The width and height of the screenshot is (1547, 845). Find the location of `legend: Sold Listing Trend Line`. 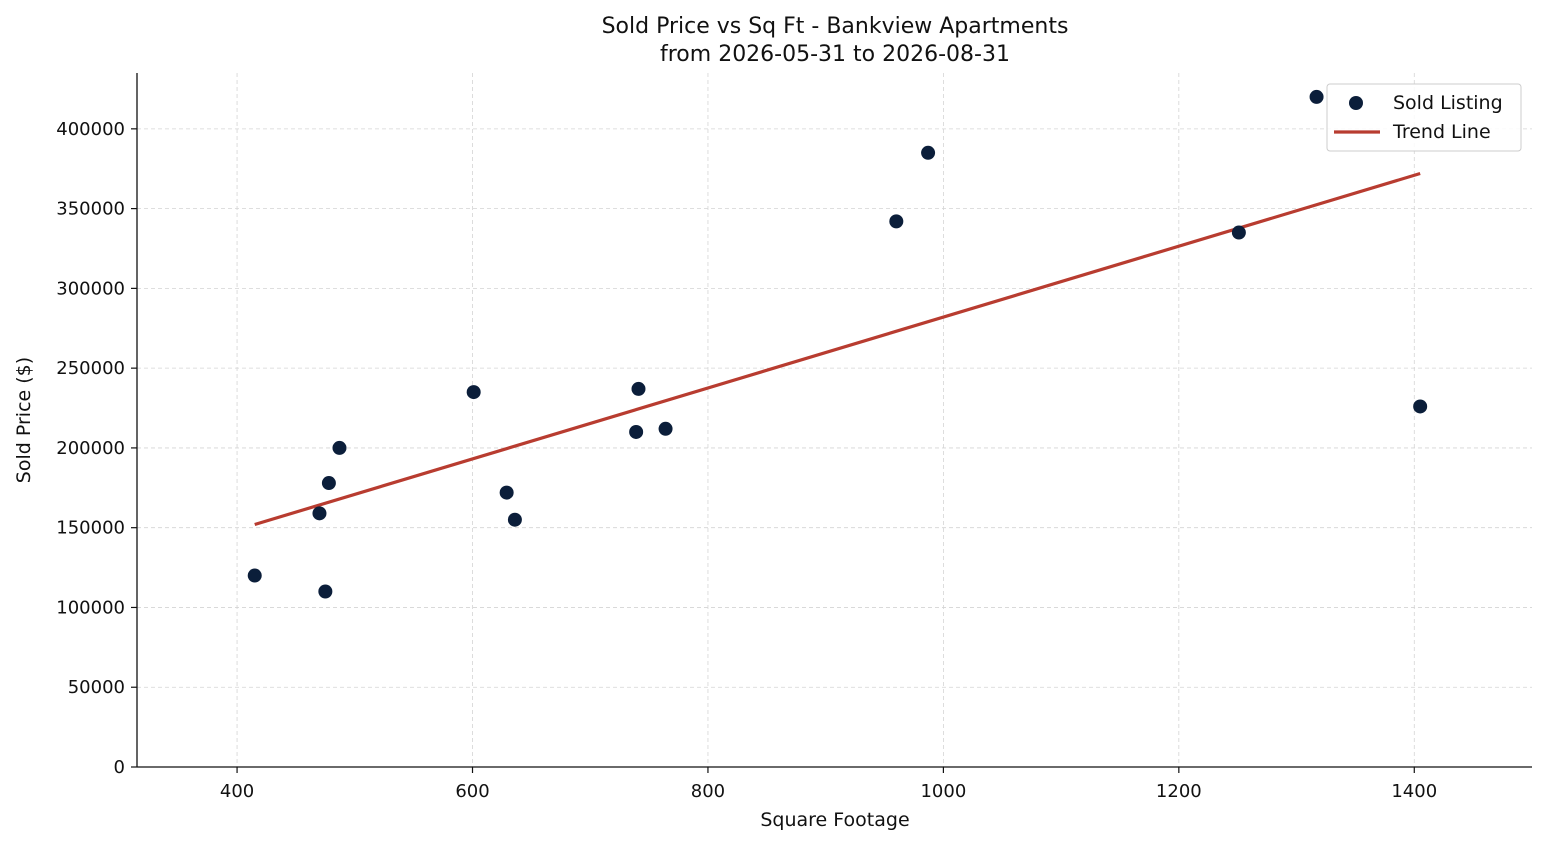

legend: Sold Listing Trend Line is located at coordinates (1424, 117).